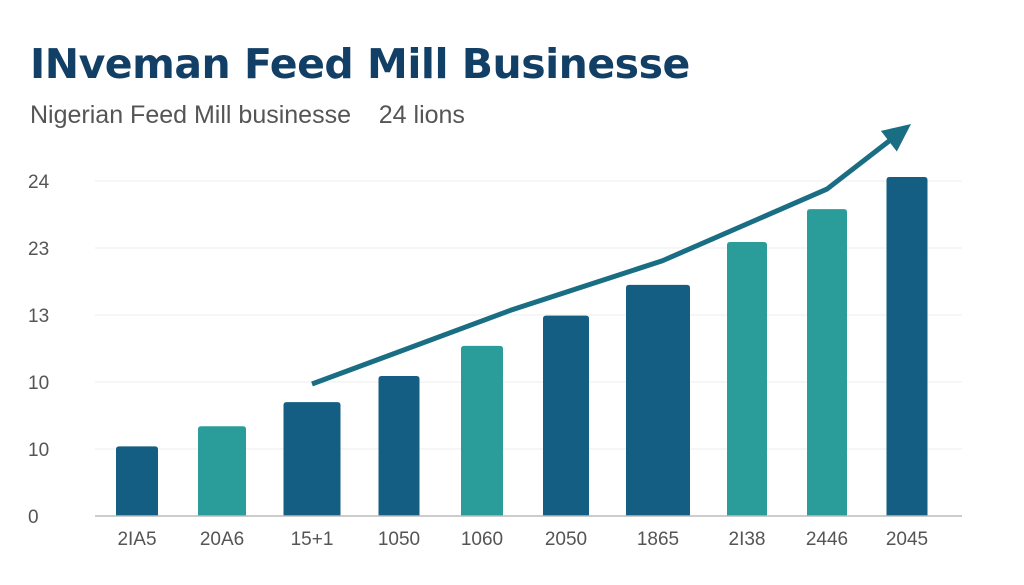 Image resolution: width=1024 pixels, height=585 pixels. What do you see at coordinates (827, 539) in the screenshot?
I see `x-tick-label: 2446` at bounding box center [827, 539].